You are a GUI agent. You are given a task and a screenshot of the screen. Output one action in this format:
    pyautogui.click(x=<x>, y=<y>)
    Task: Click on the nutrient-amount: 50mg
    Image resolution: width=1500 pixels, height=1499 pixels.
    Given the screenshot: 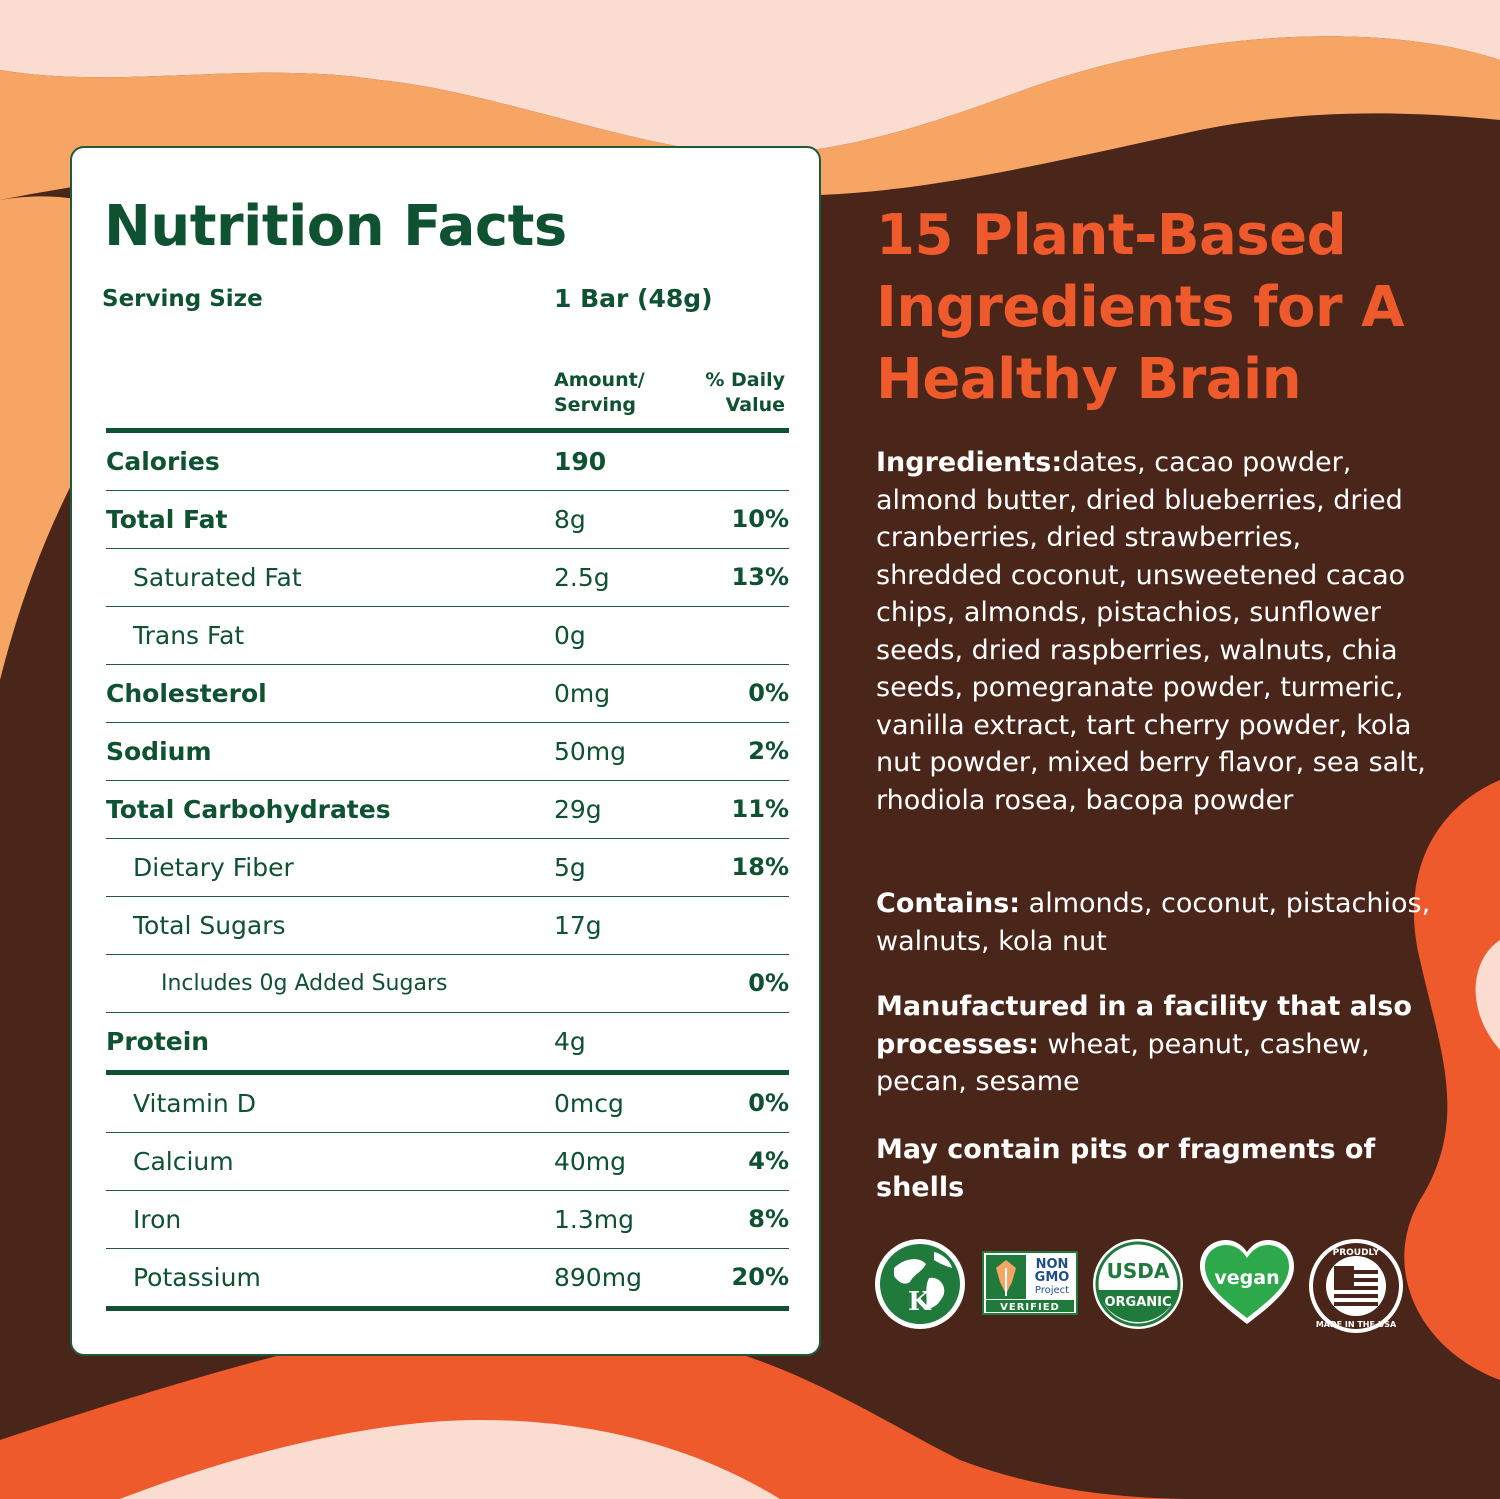 What is the action you would take?
    pyautogui.click(x=590, y=751)
    